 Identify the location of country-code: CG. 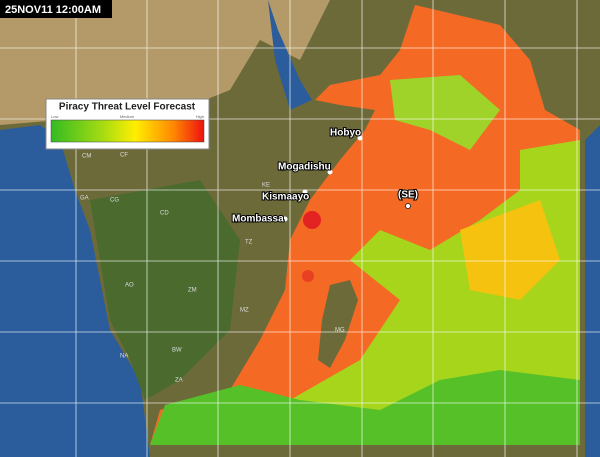
(114, 201).